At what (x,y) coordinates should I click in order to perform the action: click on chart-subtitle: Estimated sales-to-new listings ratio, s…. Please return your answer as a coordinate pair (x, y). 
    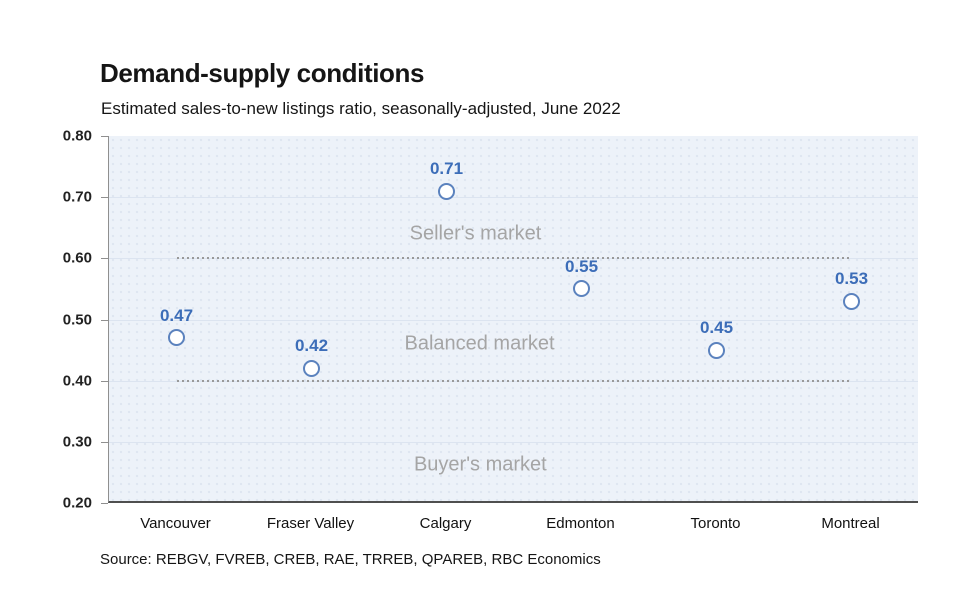
    Looking at the image, I should click on (361, 108).